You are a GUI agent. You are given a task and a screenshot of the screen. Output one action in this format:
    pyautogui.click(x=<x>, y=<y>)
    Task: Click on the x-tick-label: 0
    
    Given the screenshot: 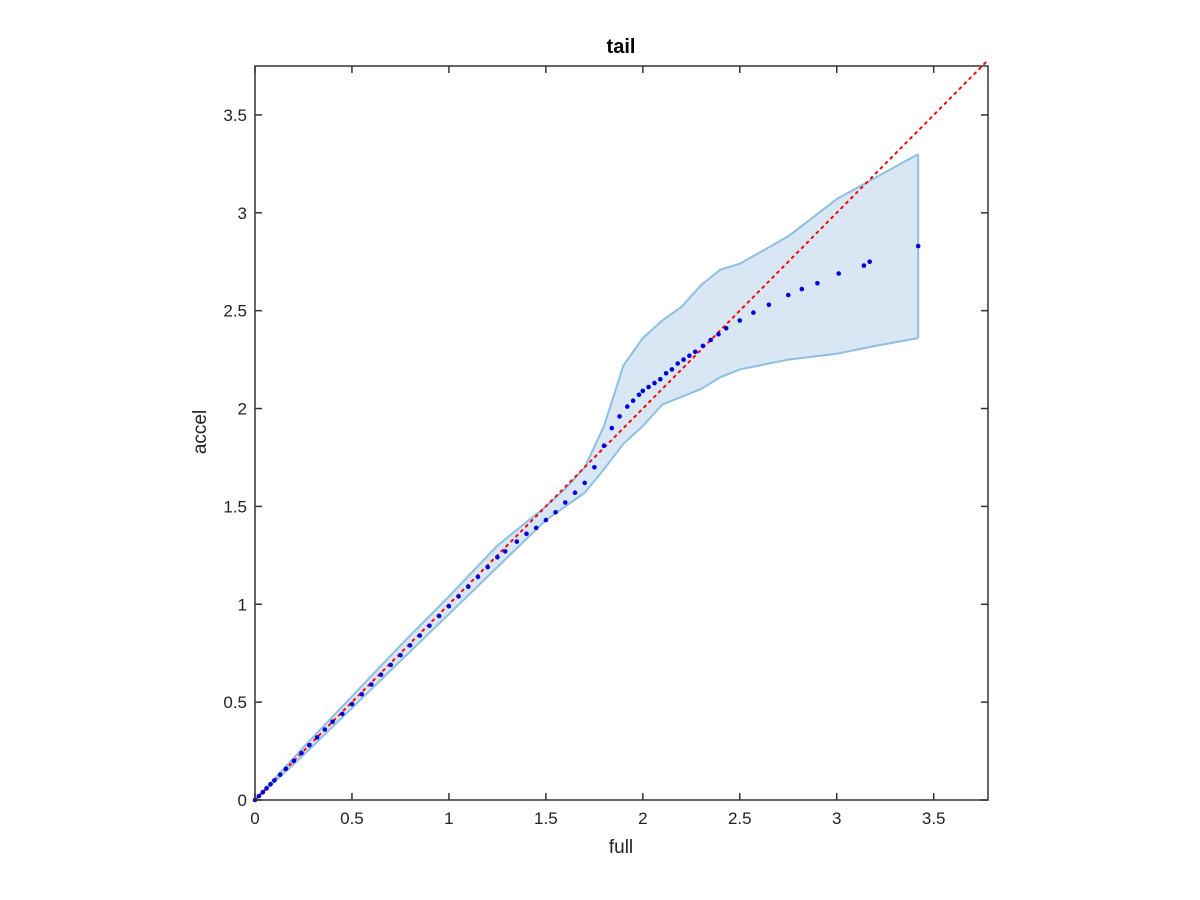 What is the action you would take?
    pyautogui.click(x=254, y=818)
    